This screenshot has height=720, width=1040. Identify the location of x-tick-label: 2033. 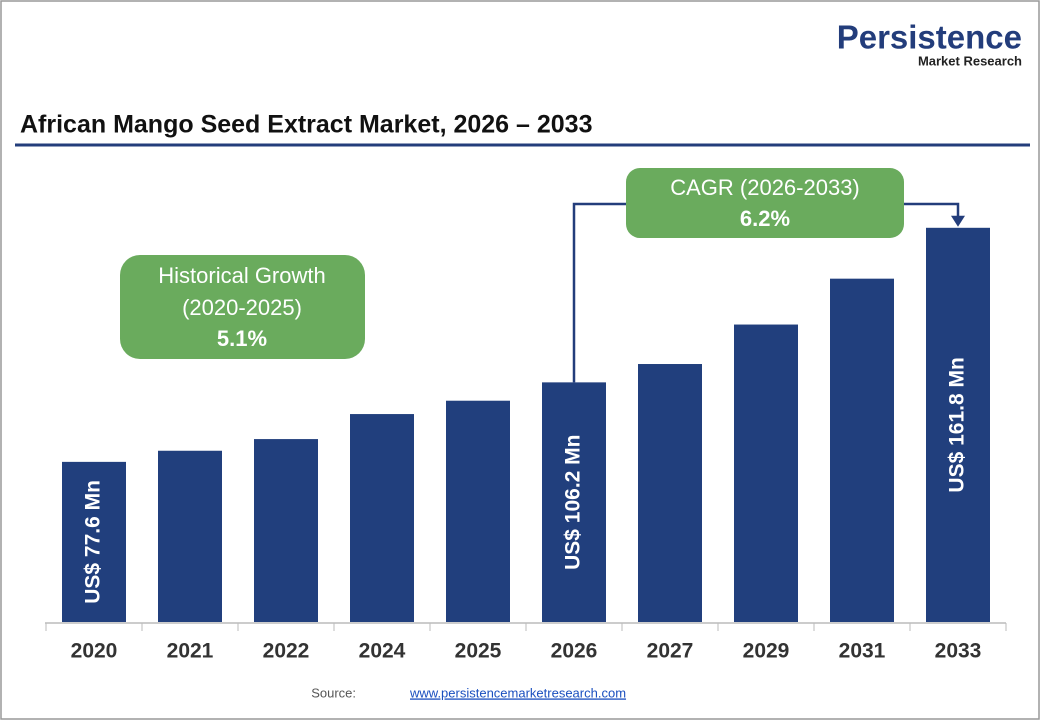
(958, 651).